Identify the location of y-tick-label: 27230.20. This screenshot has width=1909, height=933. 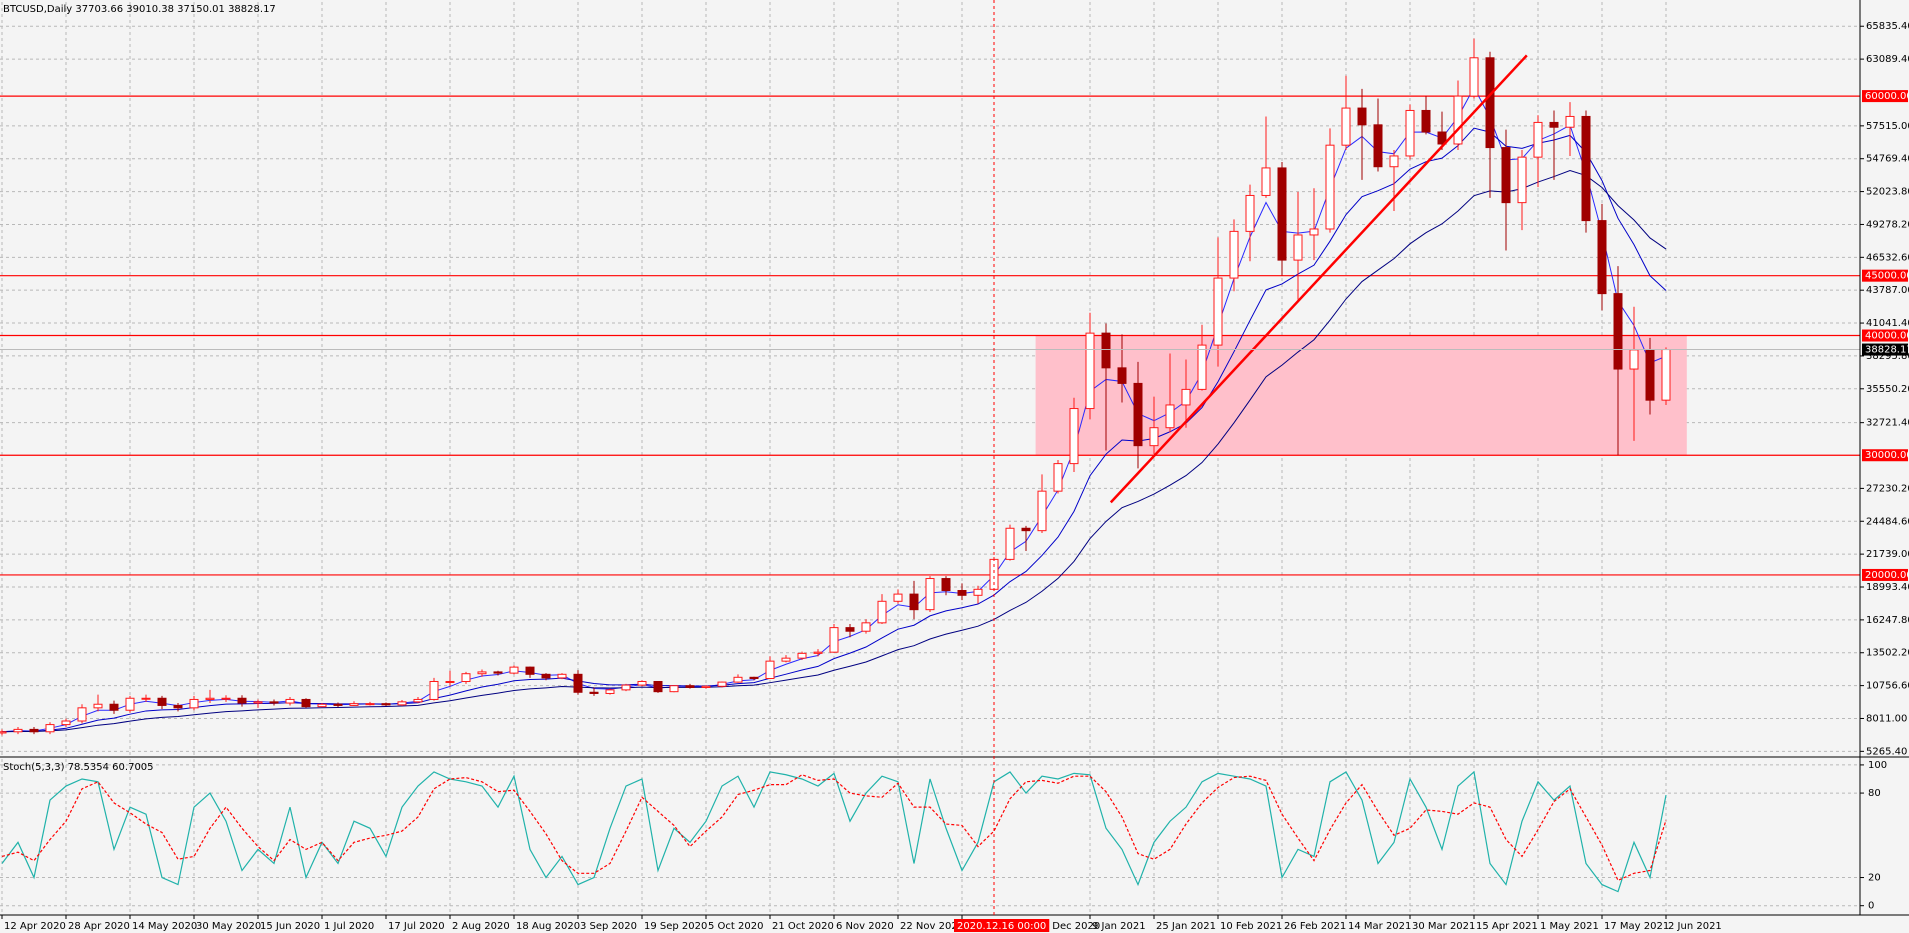
(1887, 488).